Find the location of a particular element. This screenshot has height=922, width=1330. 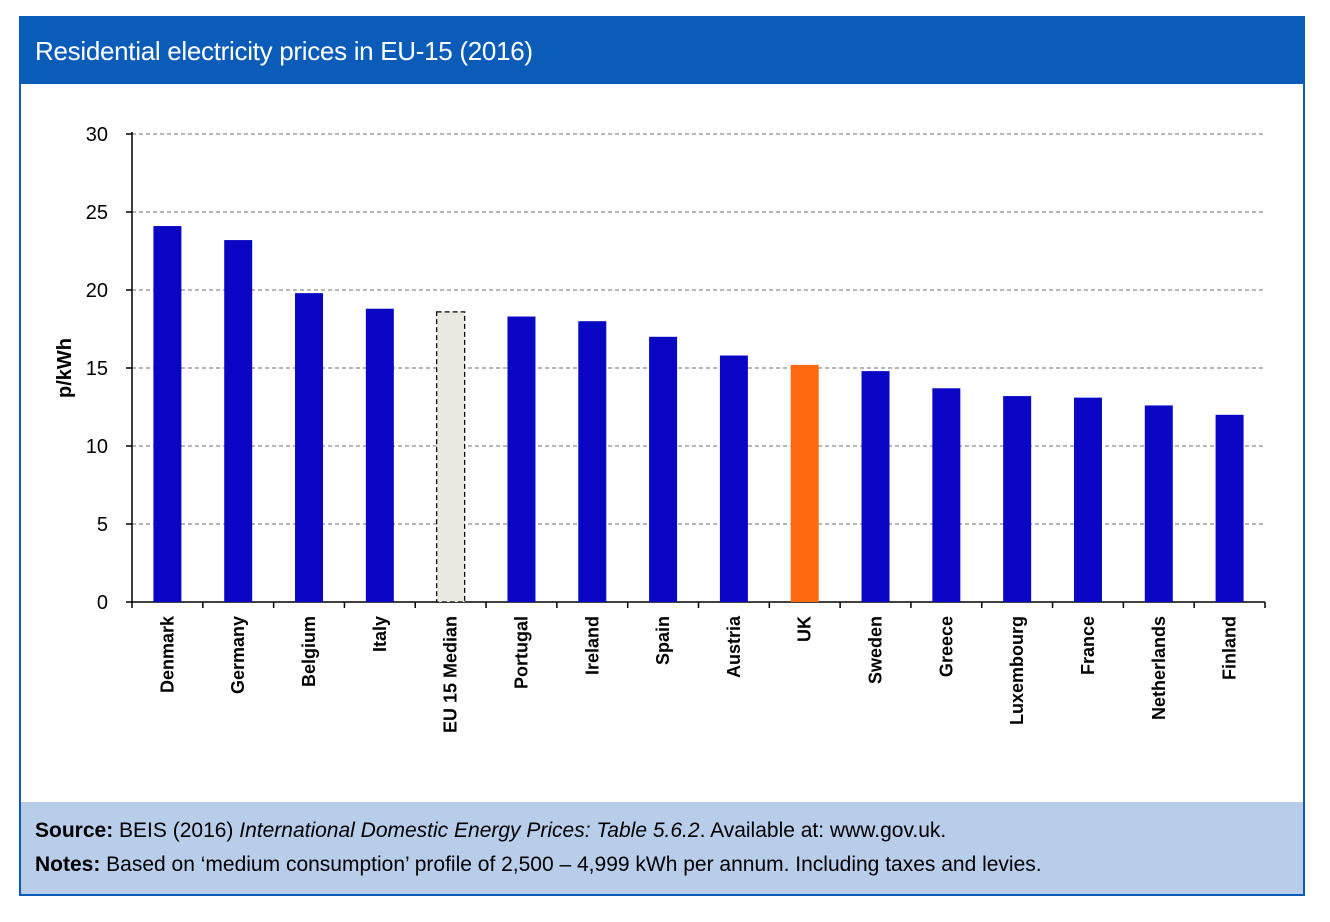

x-category-label: Ireland is located at coordinates (592, 645).